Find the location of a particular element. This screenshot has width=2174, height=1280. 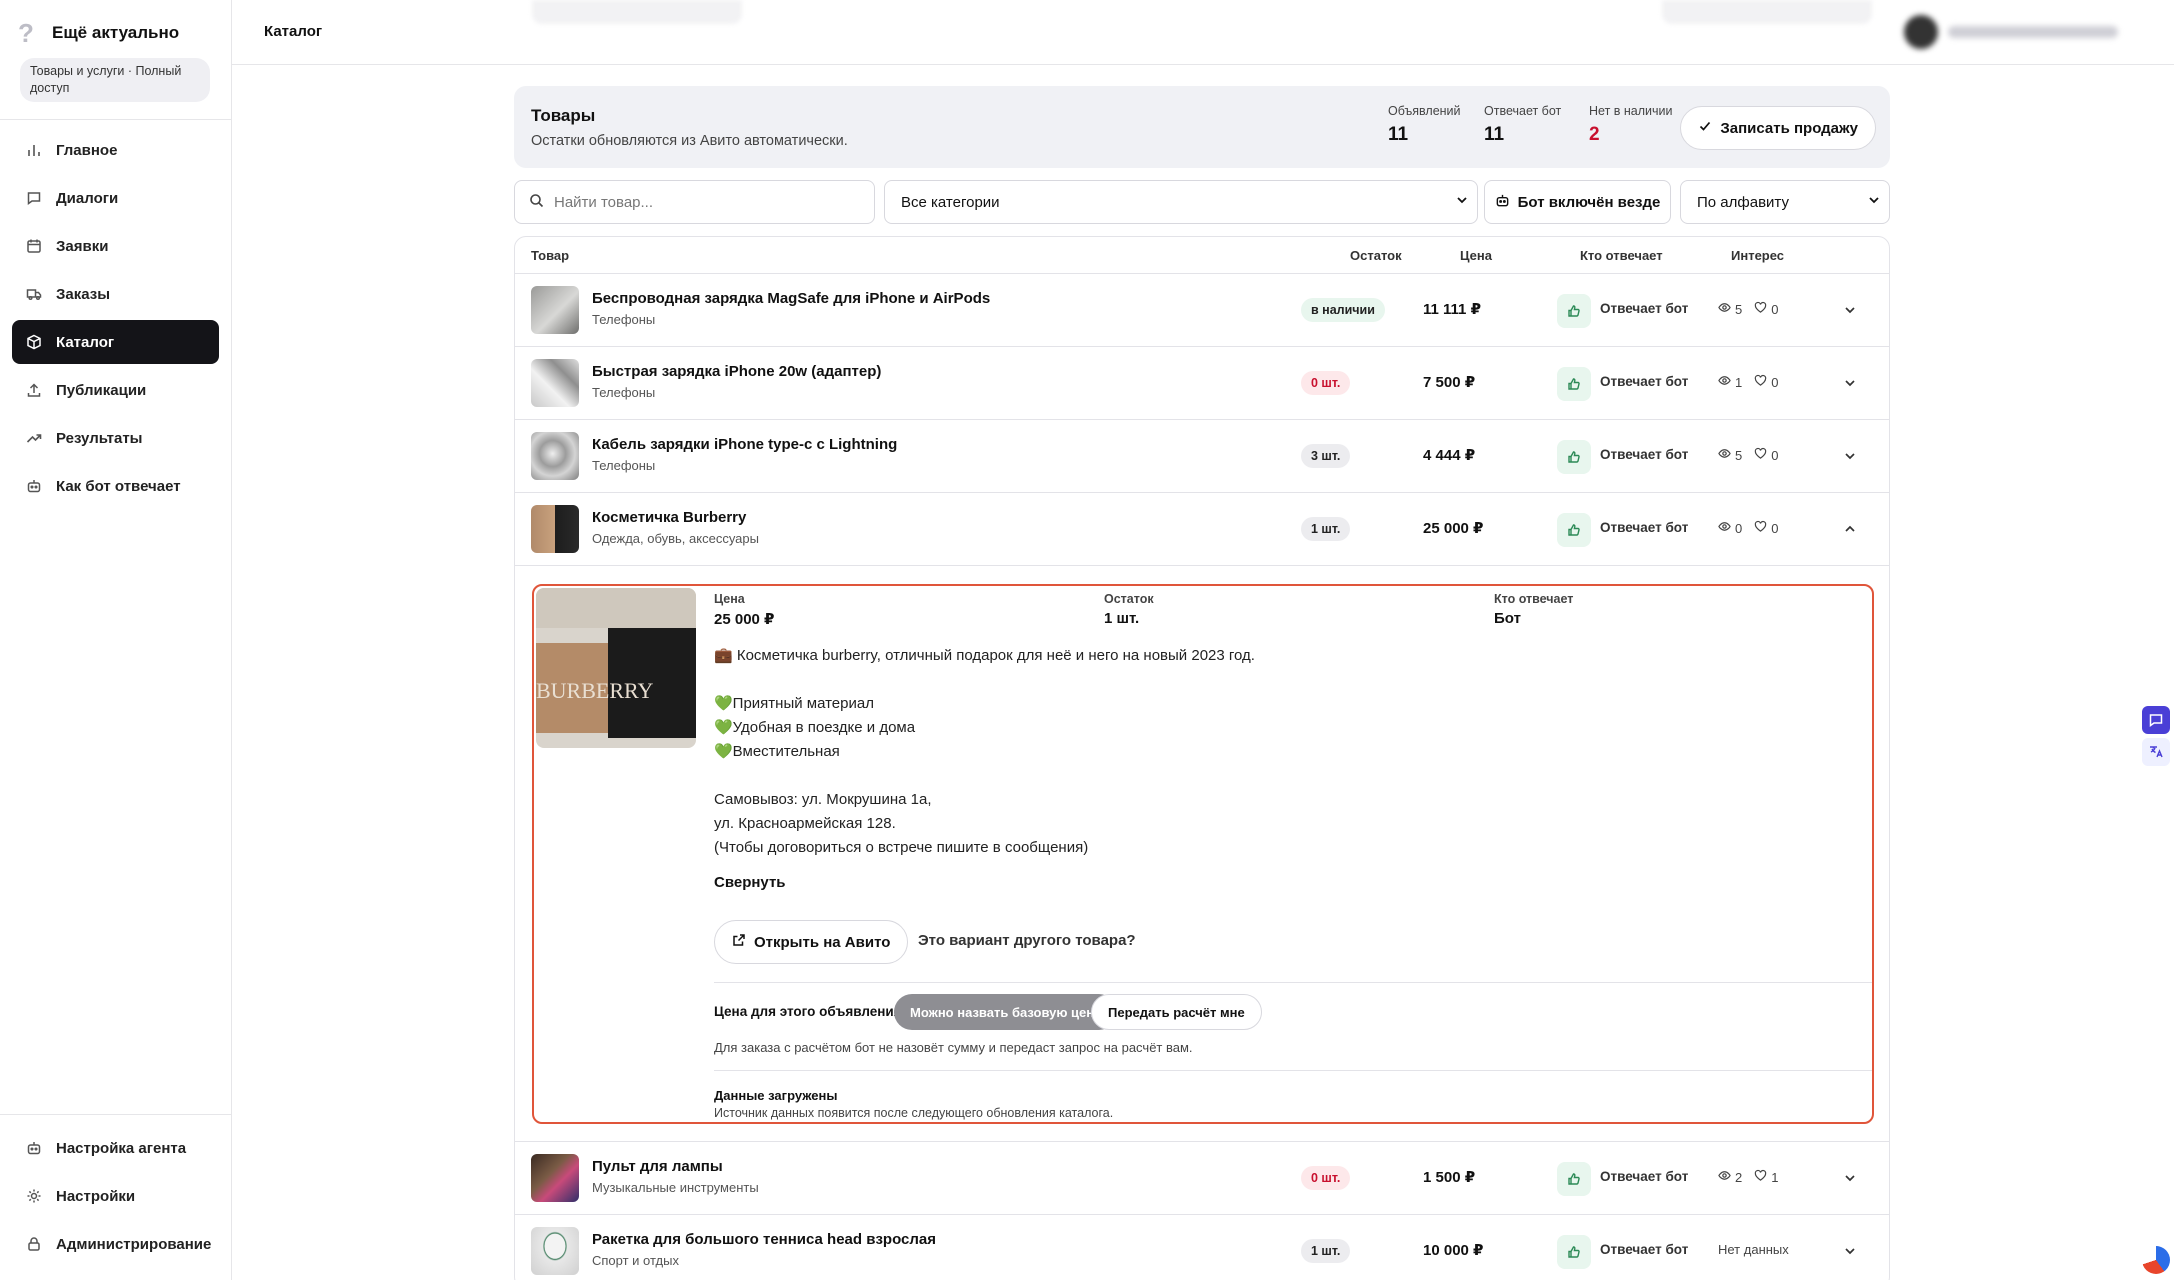

product-category: Спорт и отдых is located at coordinates (635, 1260).